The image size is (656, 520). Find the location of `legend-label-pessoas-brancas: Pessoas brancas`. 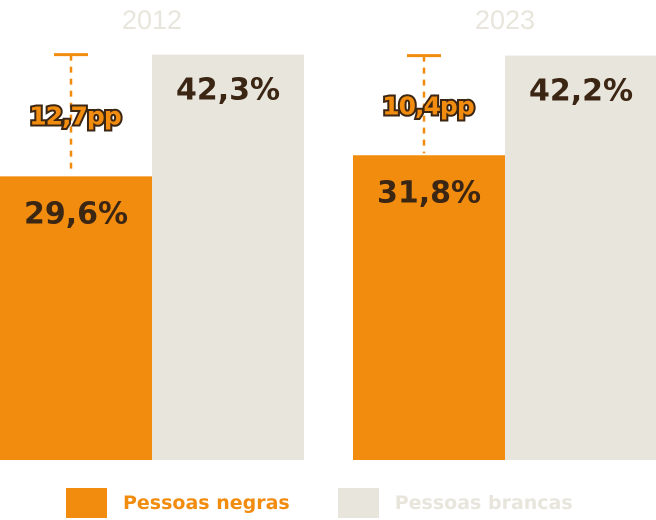

legend-label-pessoas-brancas: Pessoas brancas is located at coordinates (483, 503).